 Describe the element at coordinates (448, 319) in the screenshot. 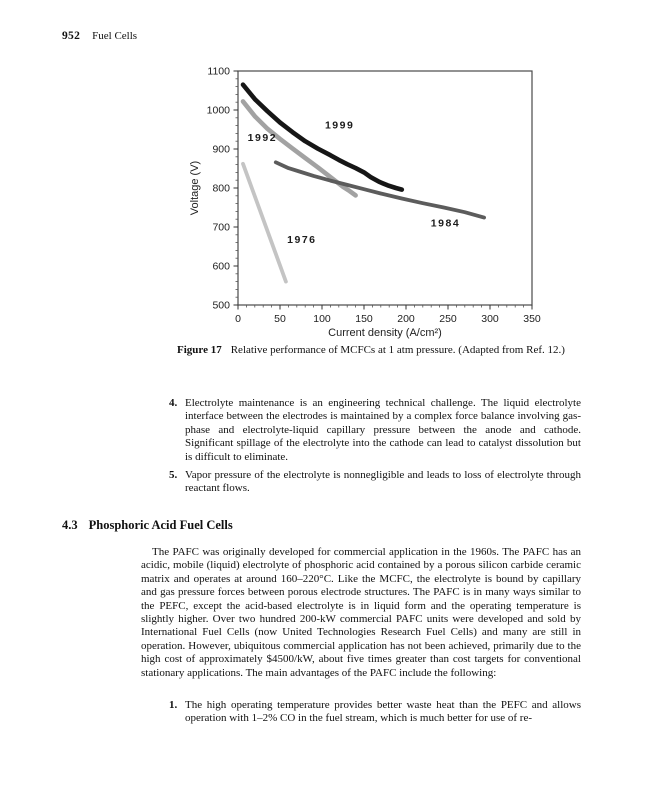

I see `x-tick-label: 250` at that location.